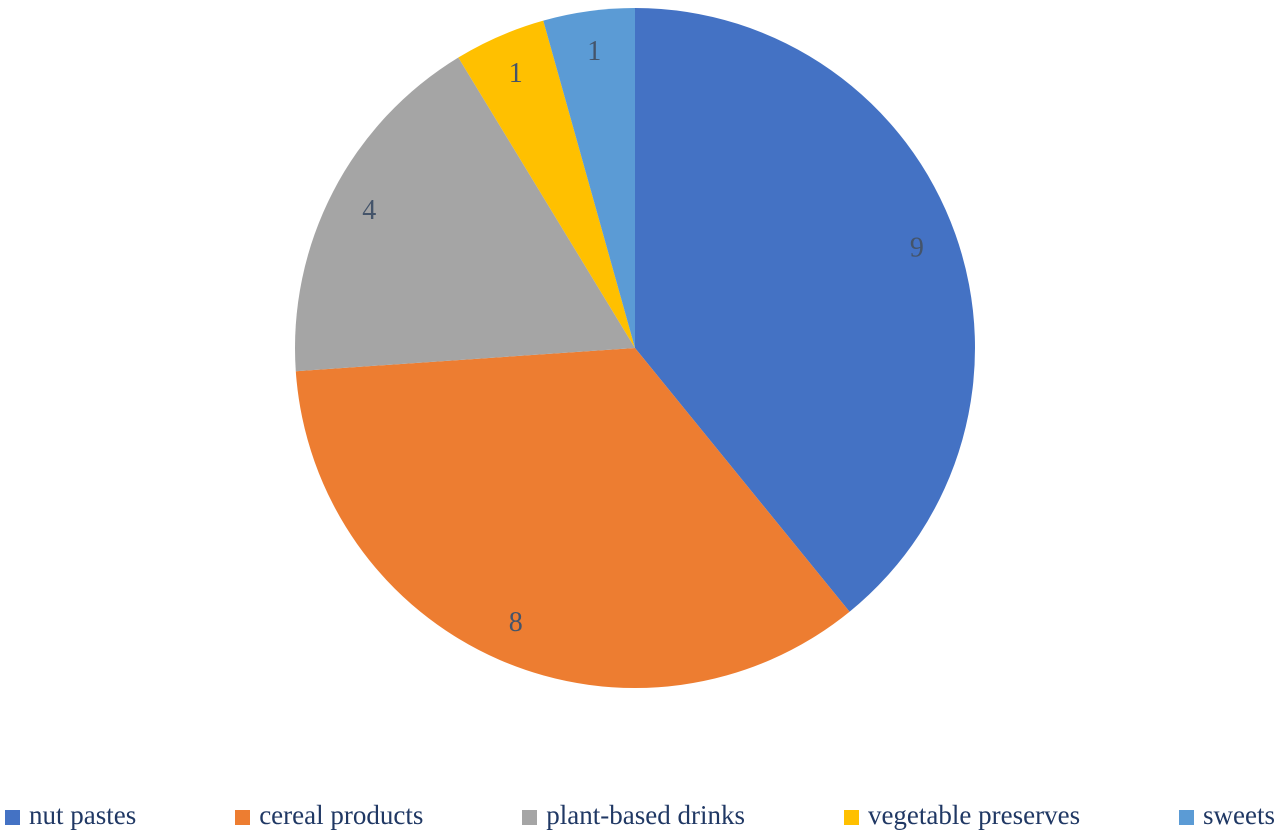 The image size is (1280, 839). I want to click on legend-item-cereal-products: cereal products, so click(329, 816).